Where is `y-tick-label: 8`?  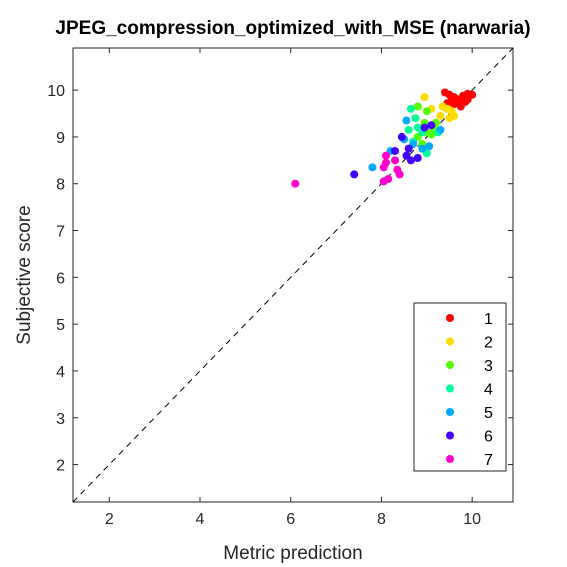
y-tick-label: 8 is located at coordinates (60, 185).